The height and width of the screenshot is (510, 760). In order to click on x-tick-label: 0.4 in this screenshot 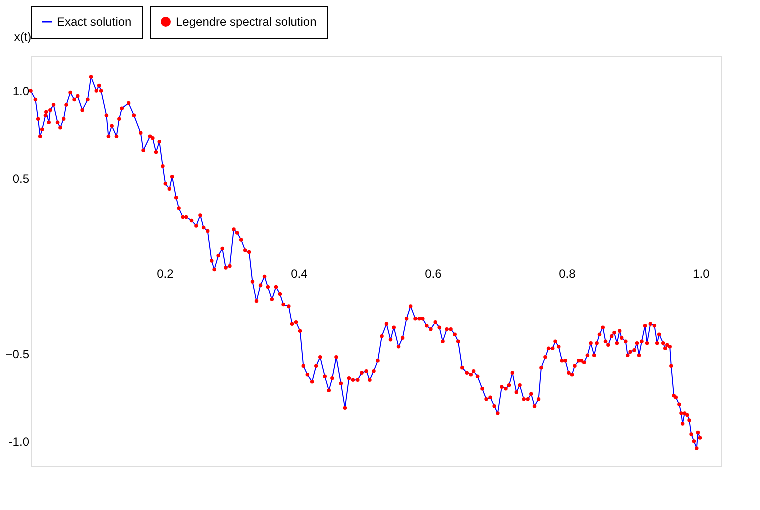, I will do `click(299, 273)`.